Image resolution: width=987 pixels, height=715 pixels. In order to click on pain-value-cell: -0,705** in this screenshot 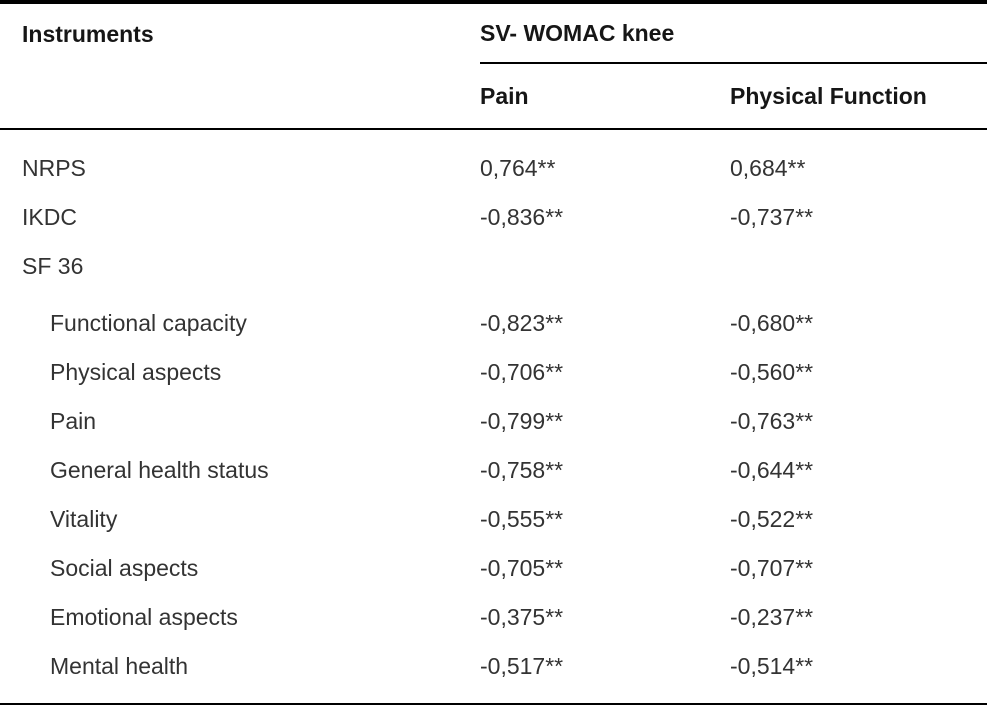, I will do `click(605, 568)`.